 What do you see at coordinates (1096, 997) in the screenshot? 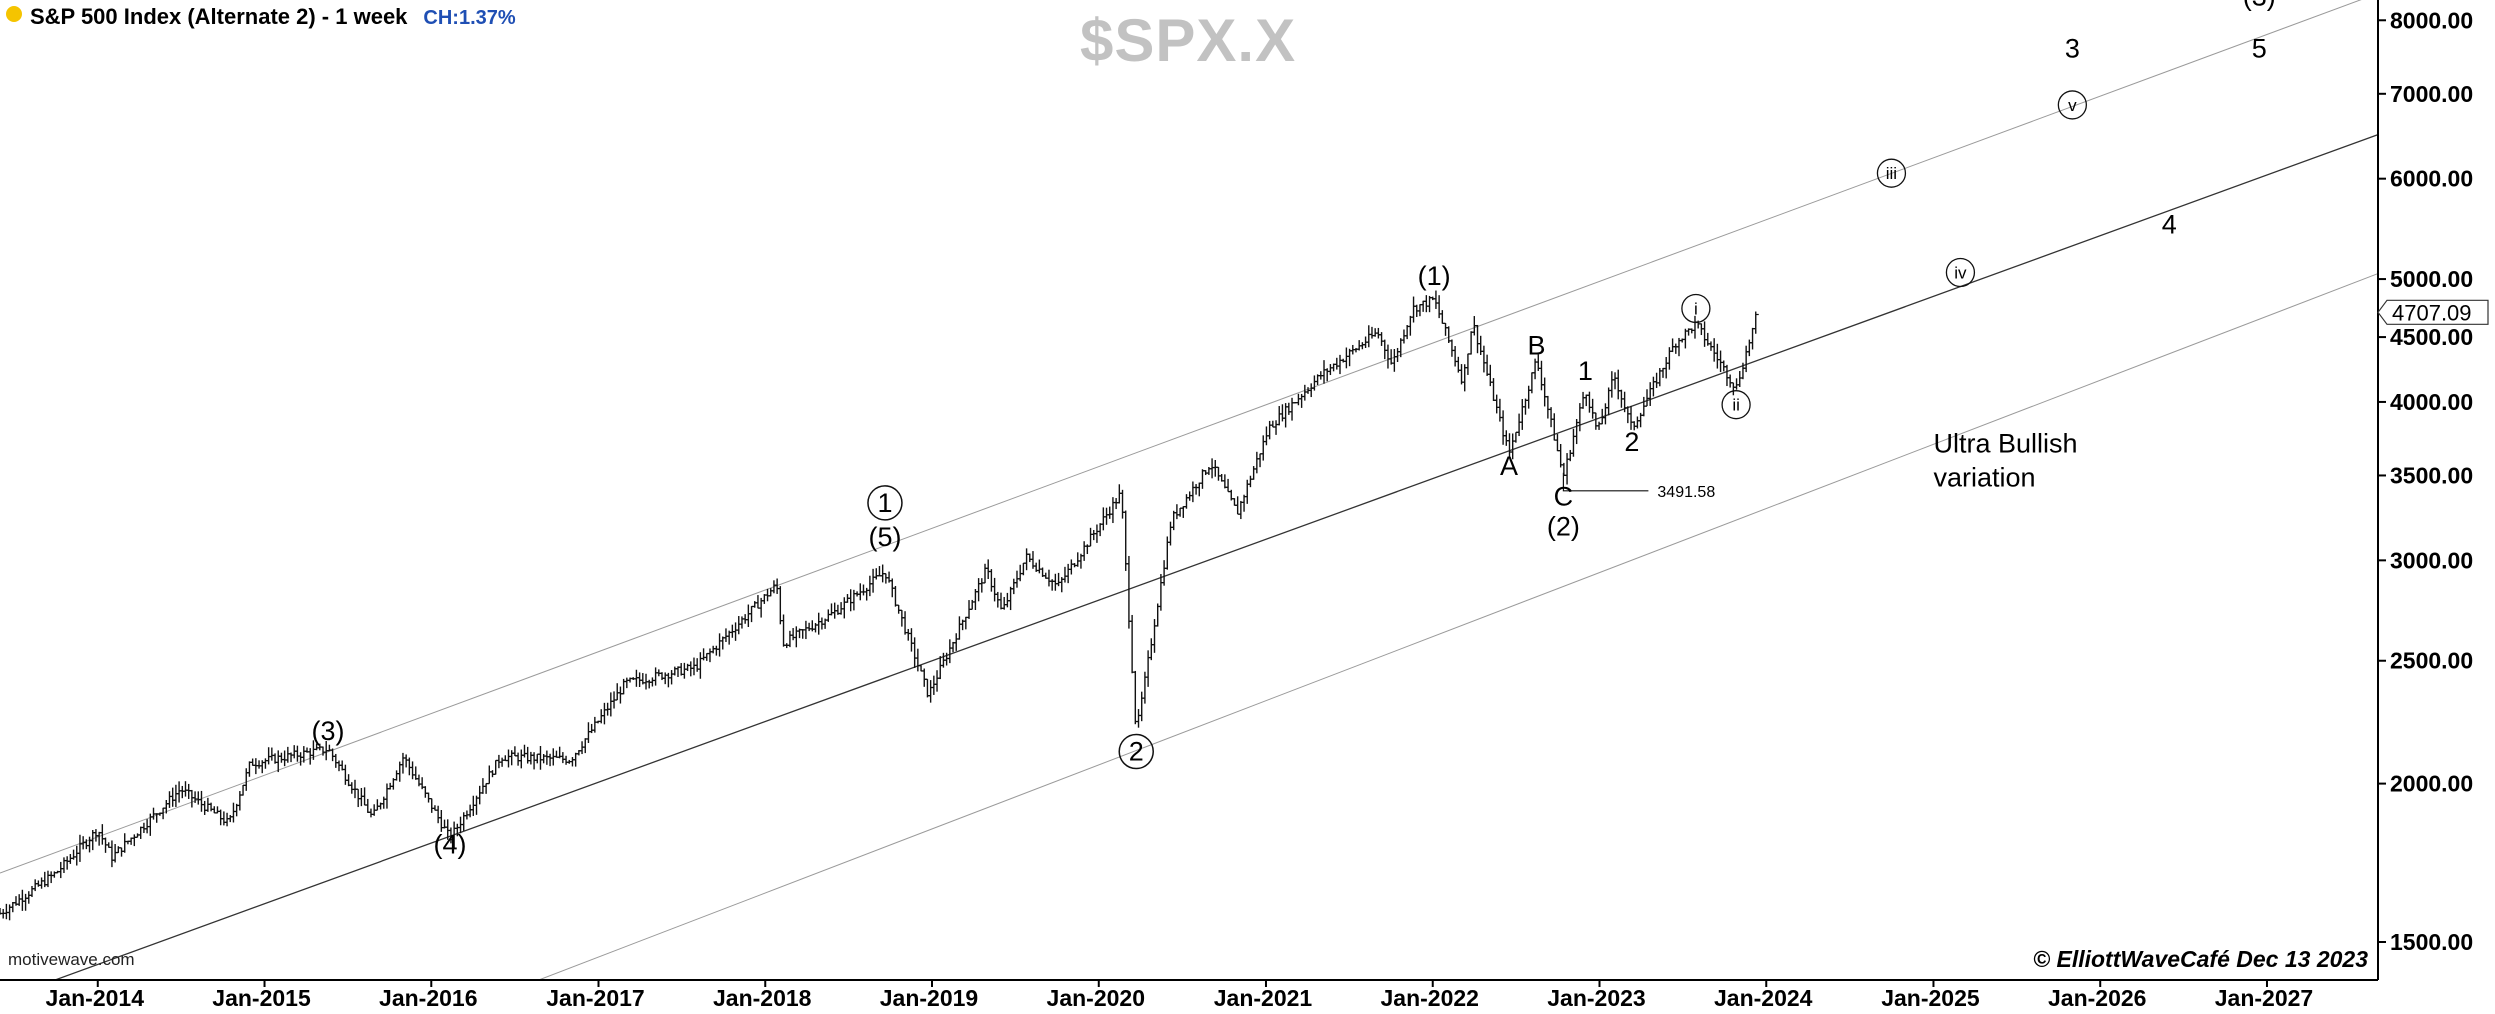
I see `x-tick-label-6: Jan-2020` at bounding box center [1096, 997].